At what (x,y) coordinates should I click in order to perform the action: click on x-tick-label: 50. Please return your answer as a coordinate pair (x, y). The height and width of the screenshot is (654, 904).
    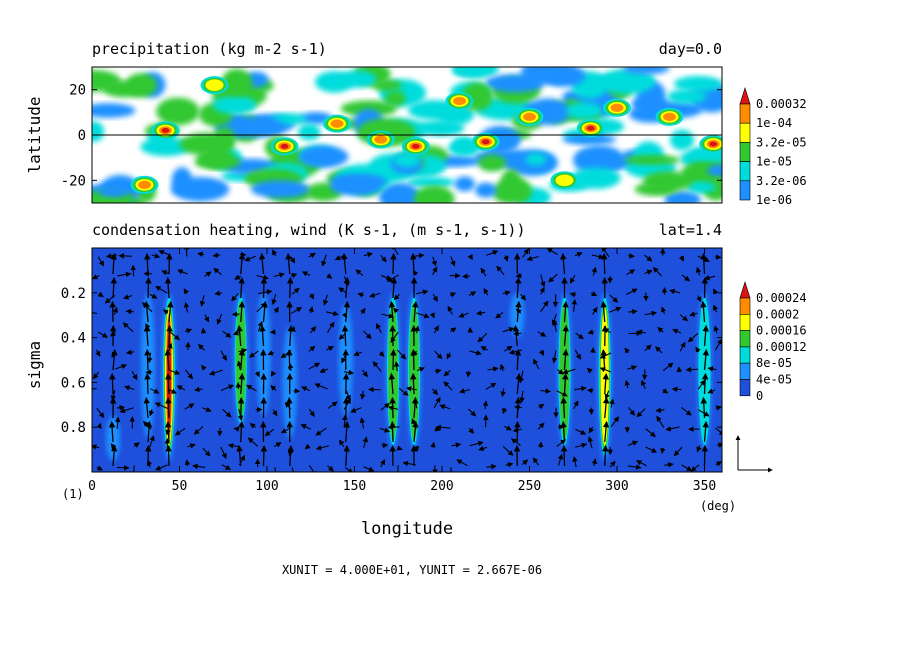
    Looking at the image, I should click on (180, 486).